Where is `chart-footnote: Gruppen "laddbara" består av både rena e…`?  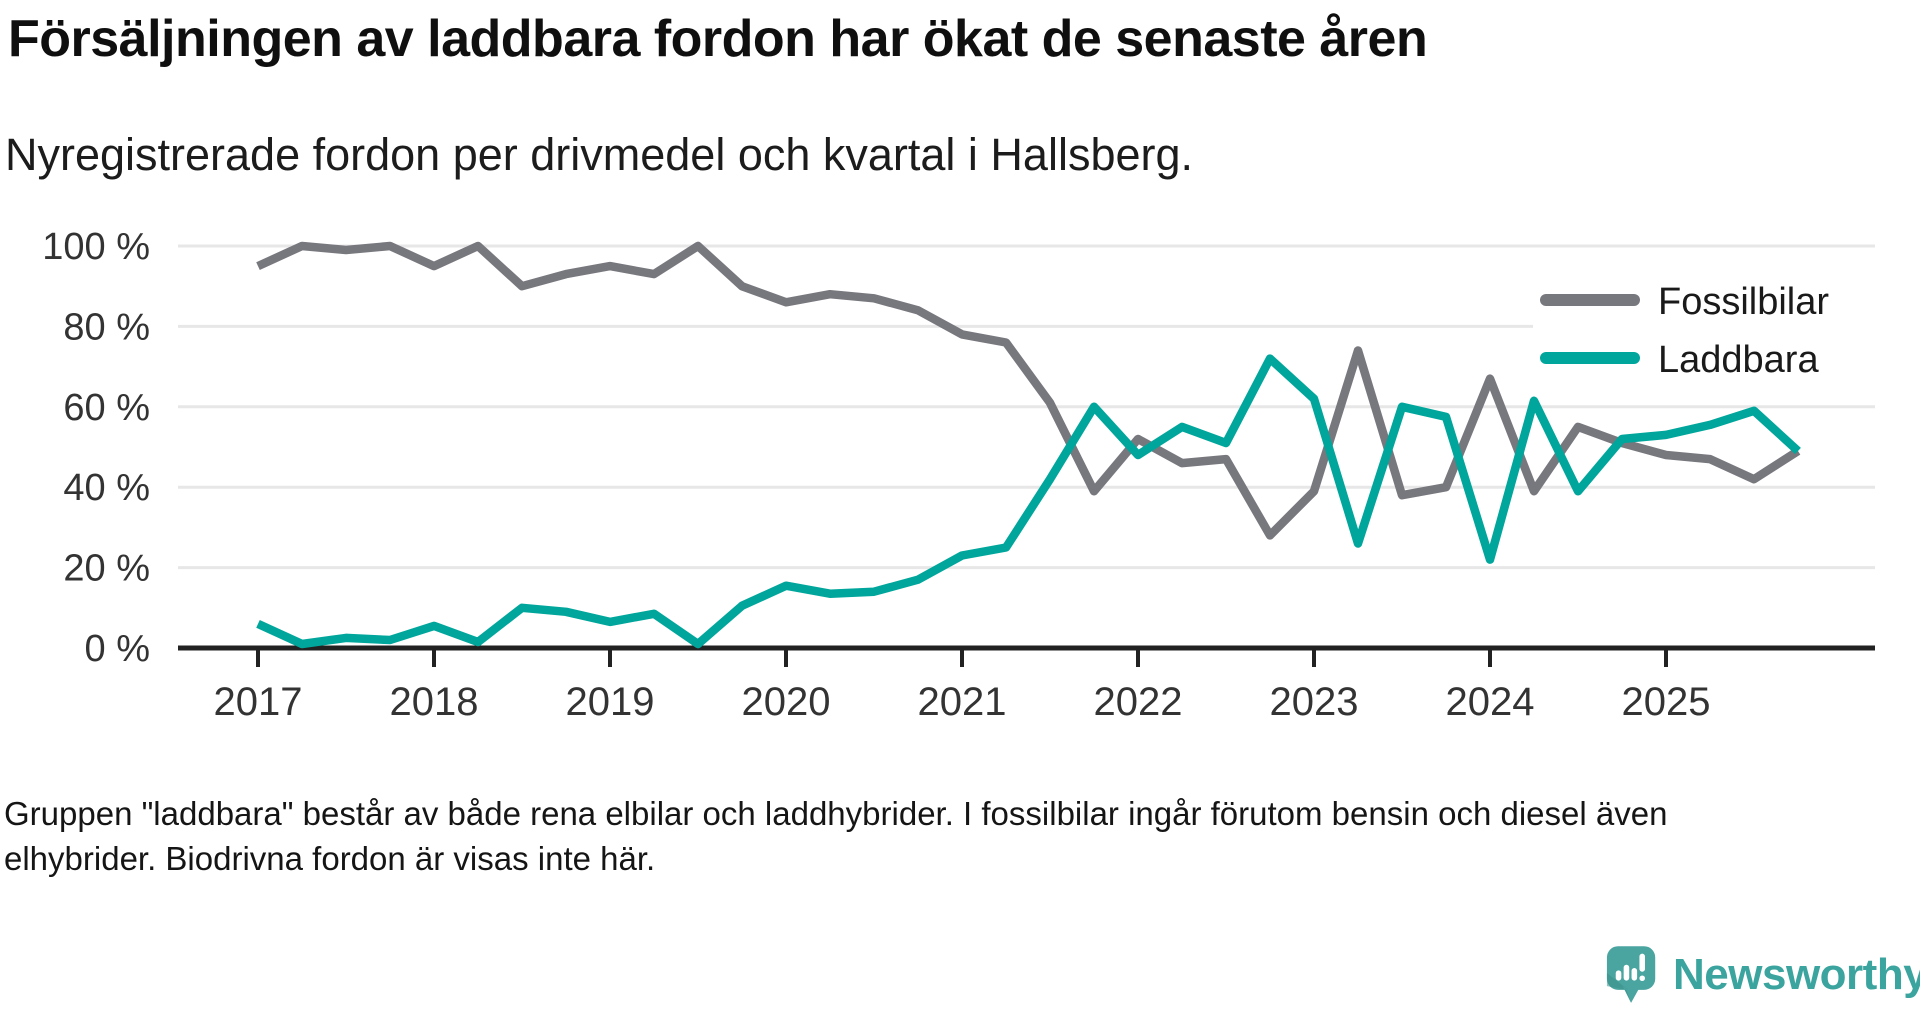
chart-footnote: Gruppen "laddbara" består av både rena e… is located at coordinates (934, 837).